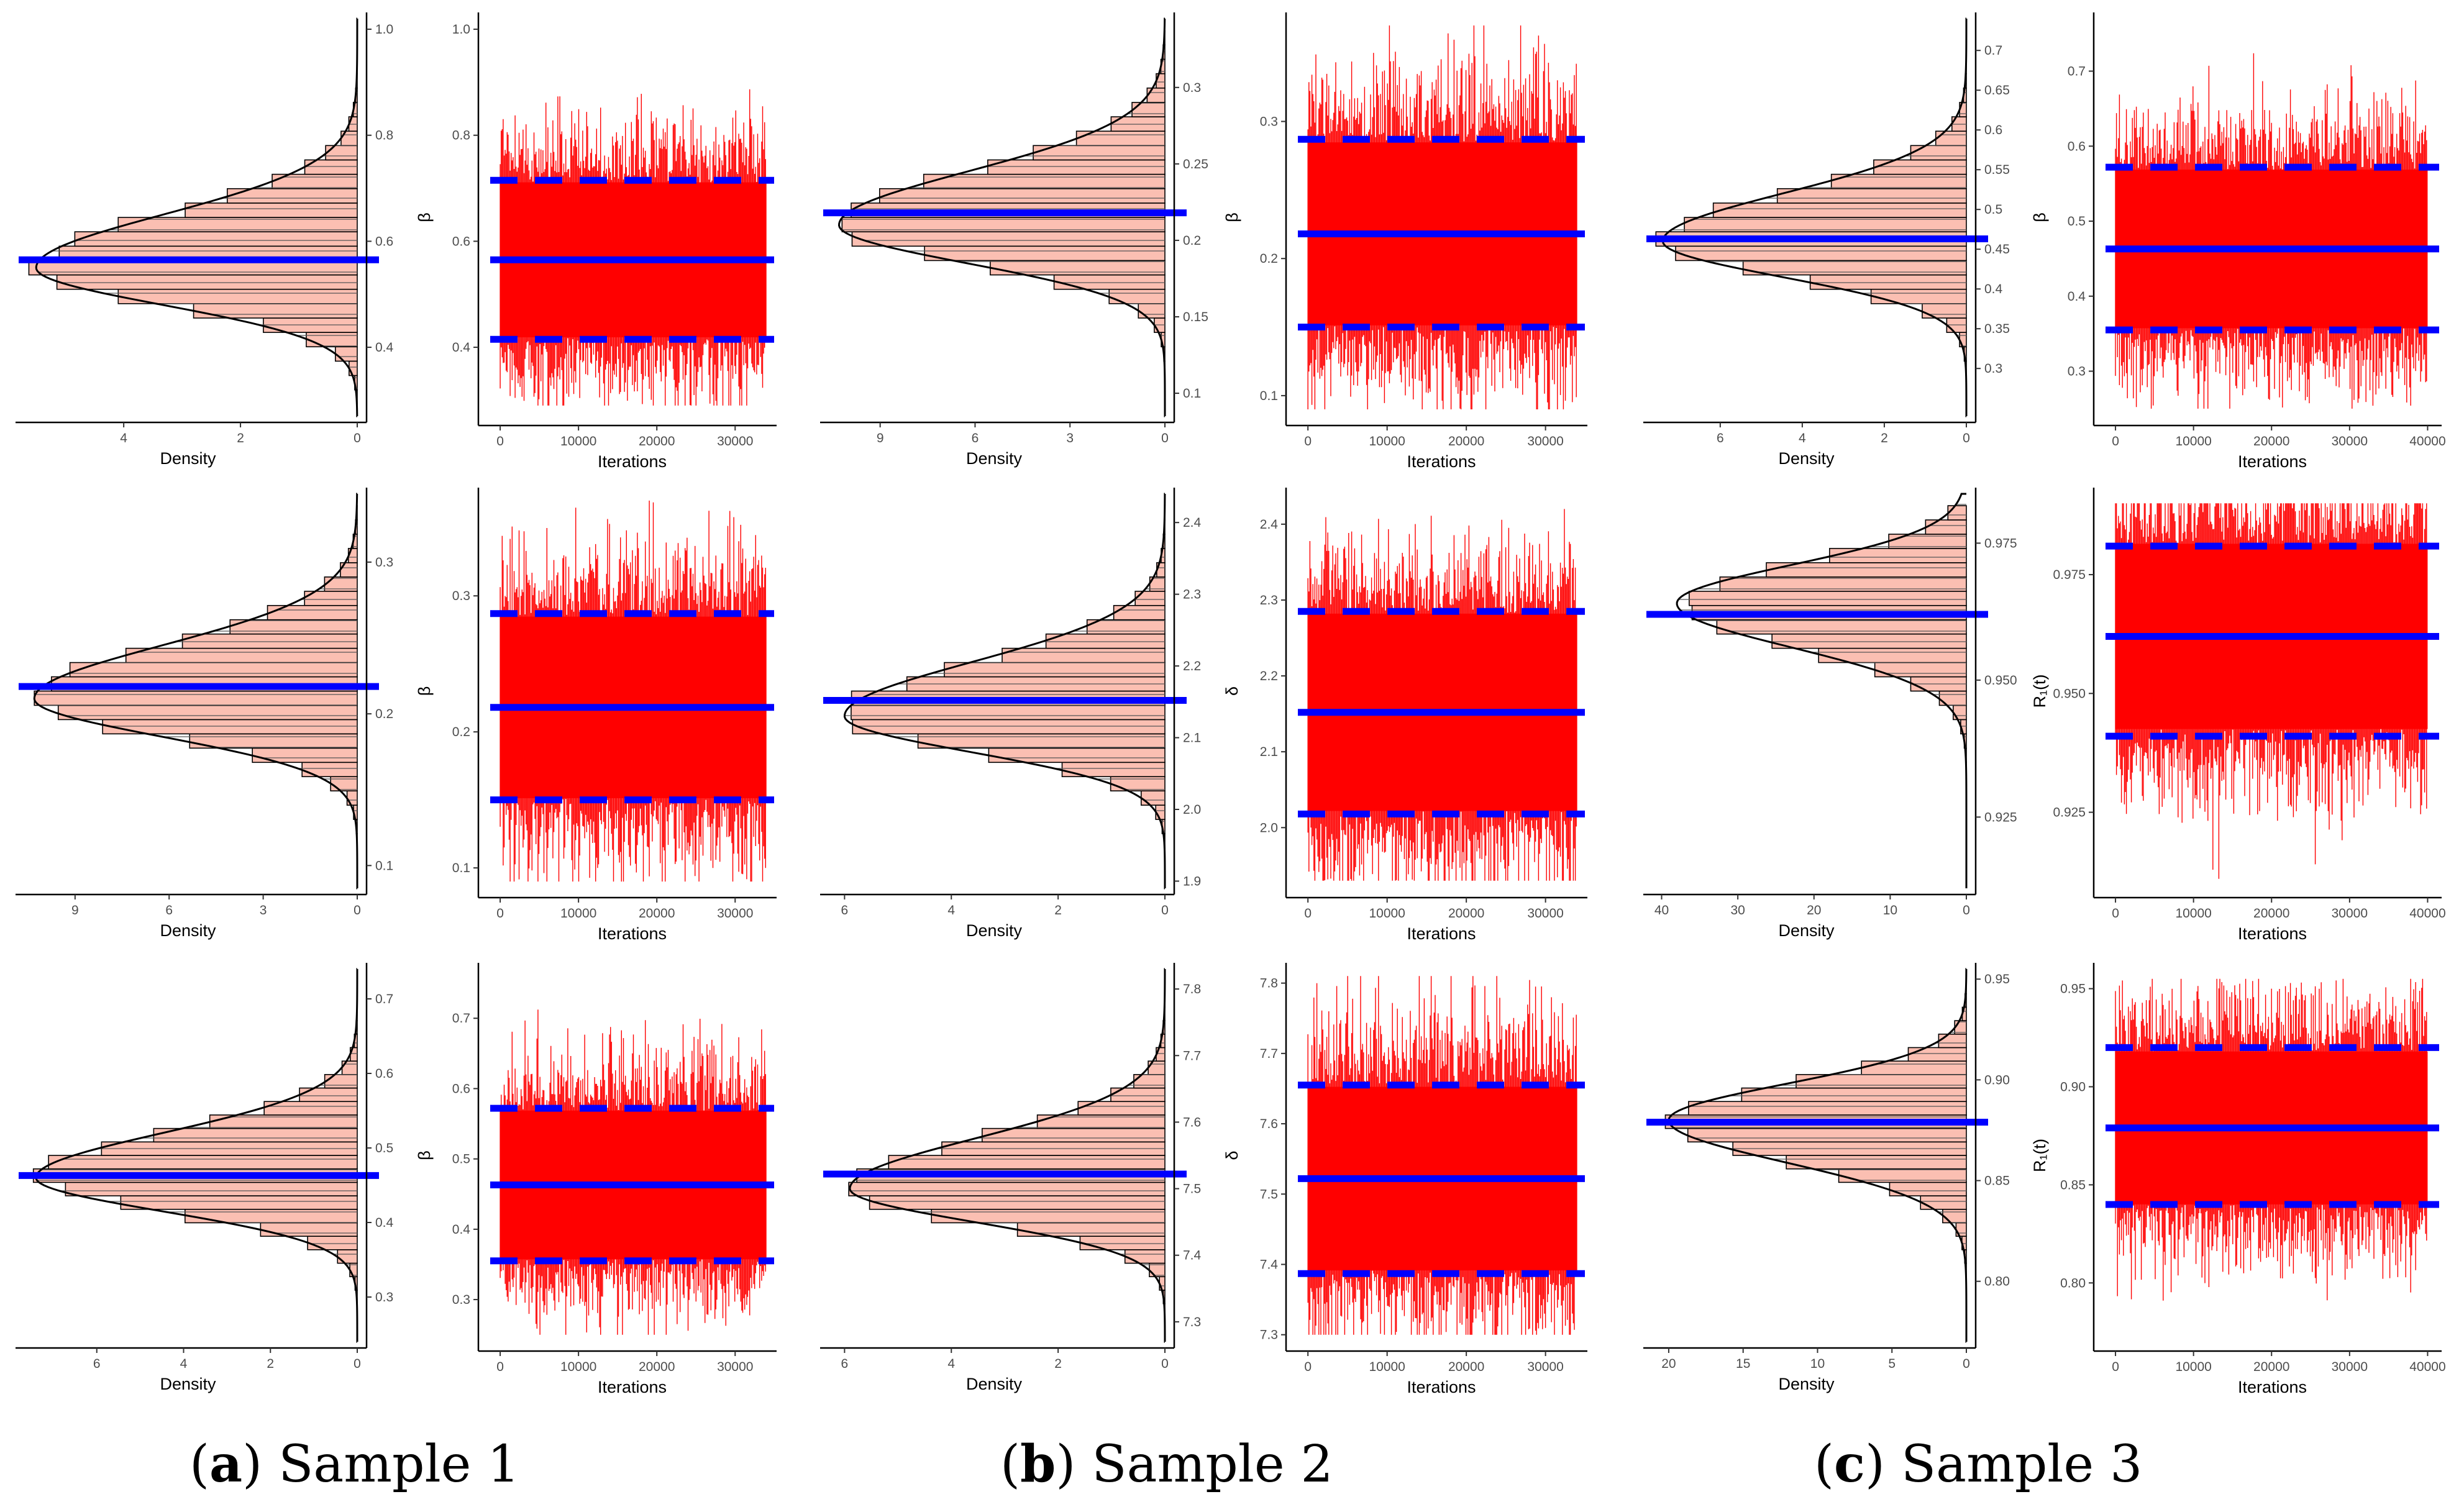 The height and width of the screenshot is (1507, 2464). I want to click on trace-panel-s2-r1: 0.1 0.2 0.3 0 10000 20000 30000 Iterations β, so click(1405, 241).